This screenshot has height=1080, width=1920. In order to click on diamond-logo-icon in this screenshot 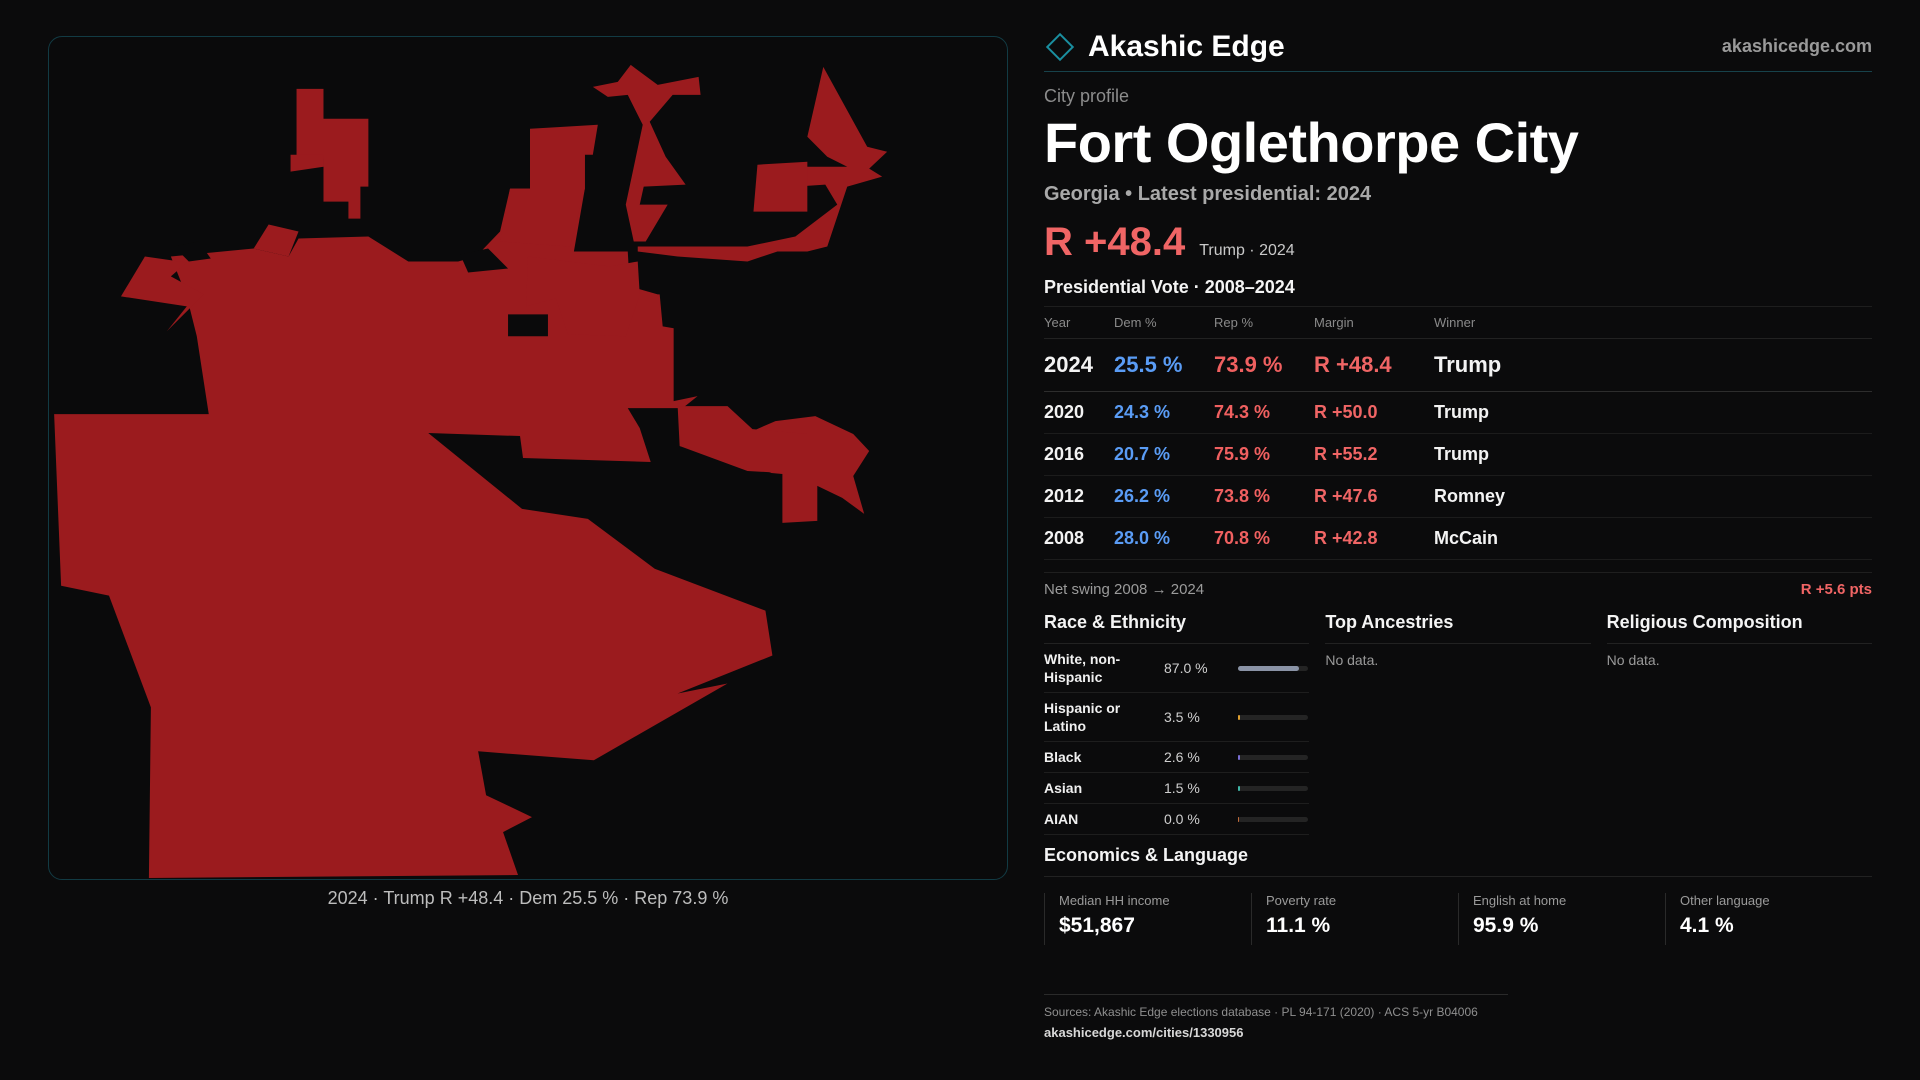, I will do `click(1060, 46)`.